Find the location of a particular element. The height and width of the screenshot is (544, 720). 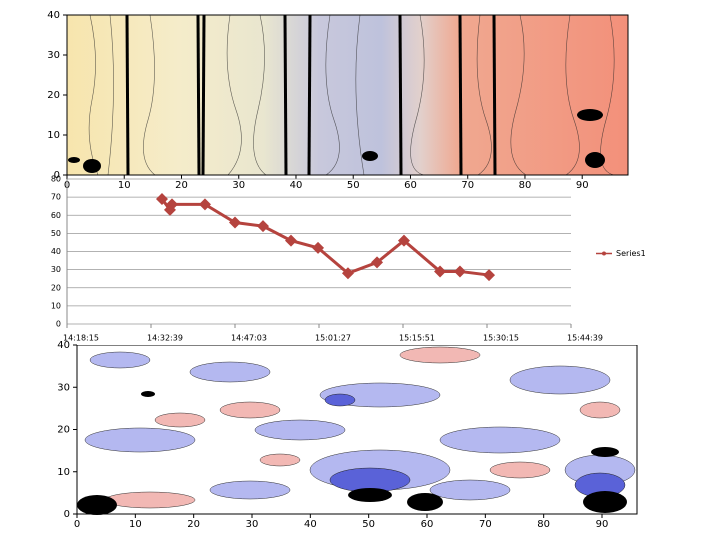

y-tick-label: 80 is located at coordinates (56, 179).